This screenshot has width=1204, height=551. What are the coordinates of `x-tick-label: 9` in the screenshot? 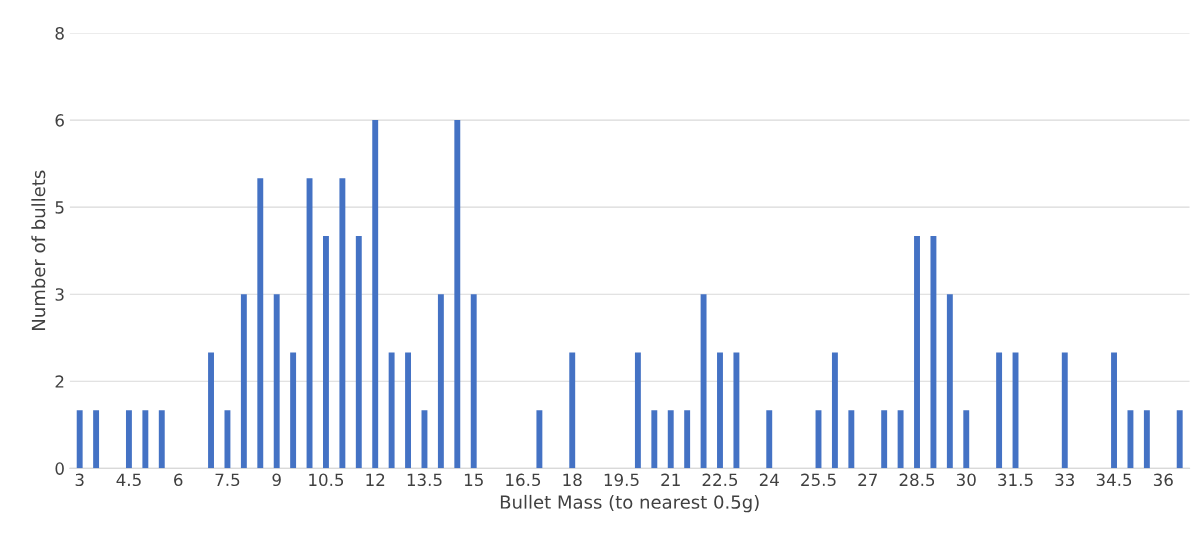 It's located at (276, 480).